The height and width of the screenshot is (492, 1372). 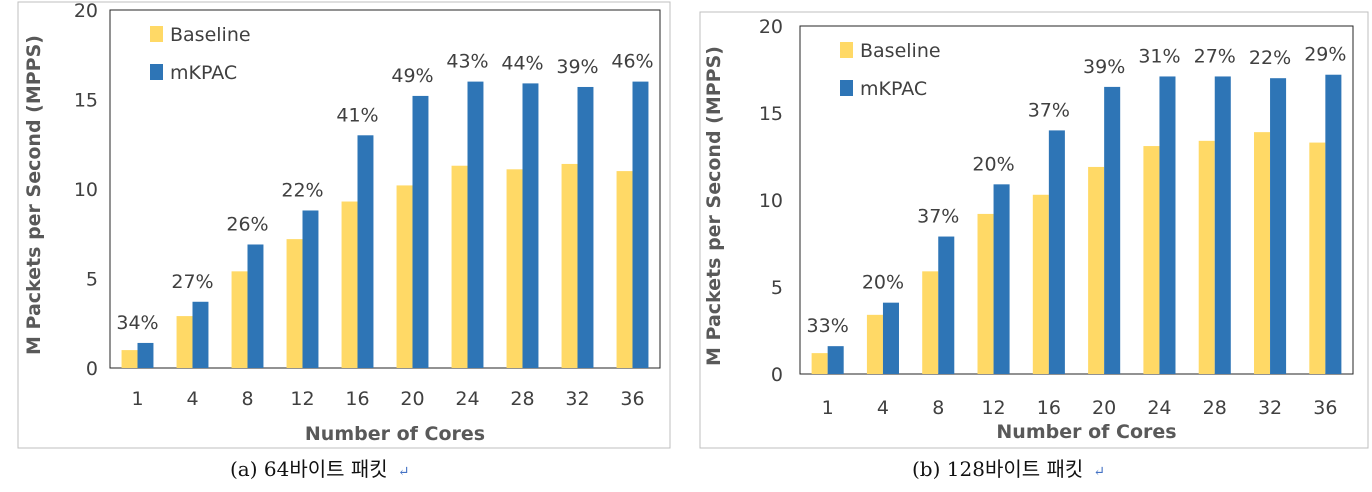 What do you see at coordinates (998, 469) in the screenshot?
I see `caption-b-text: (b) 128바이트 패킷` at bounding box center [998, 469].